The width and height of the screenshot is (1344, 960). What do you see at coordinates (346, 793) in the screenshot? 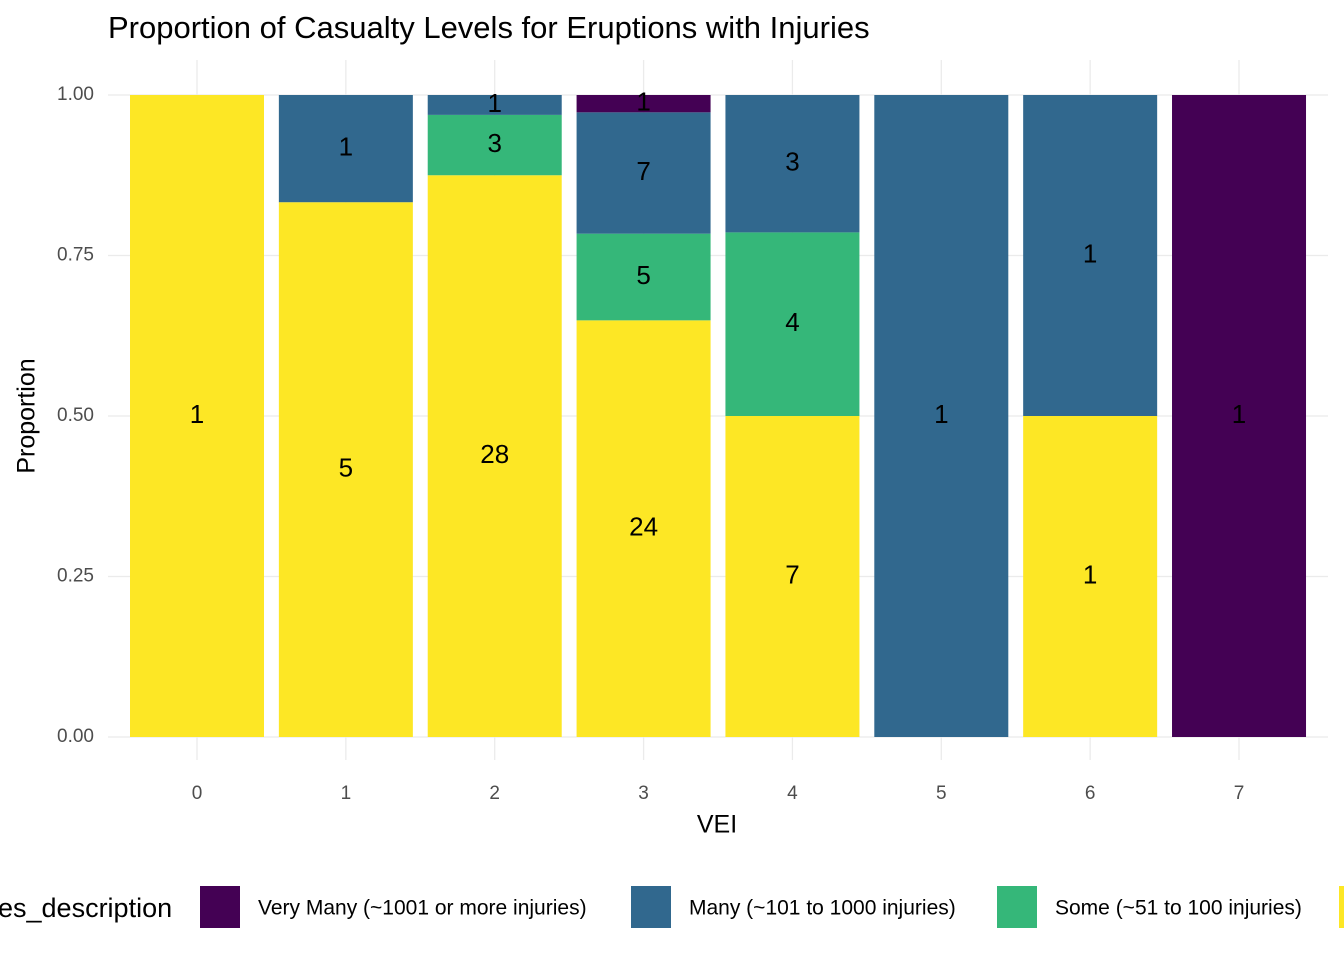
I see `x-tick-label: 1` at bounding box center [346, 793].